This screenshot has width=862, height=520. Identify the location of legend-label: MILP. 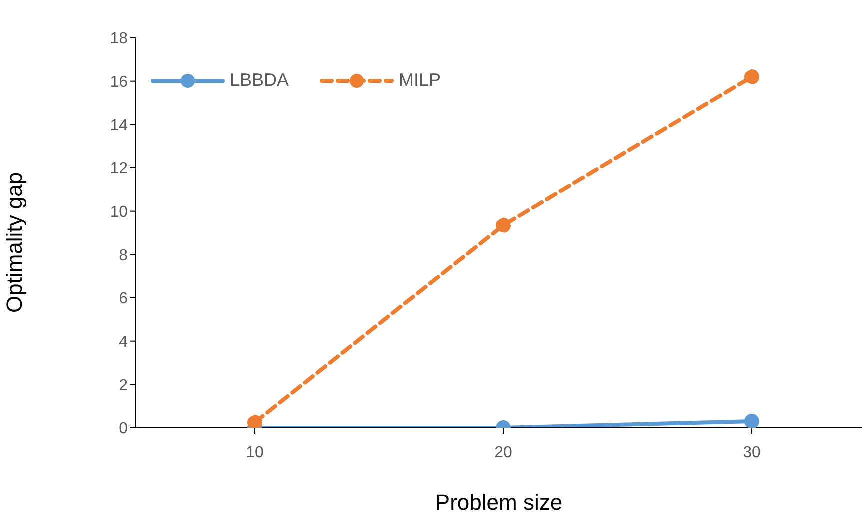
(420, 80).